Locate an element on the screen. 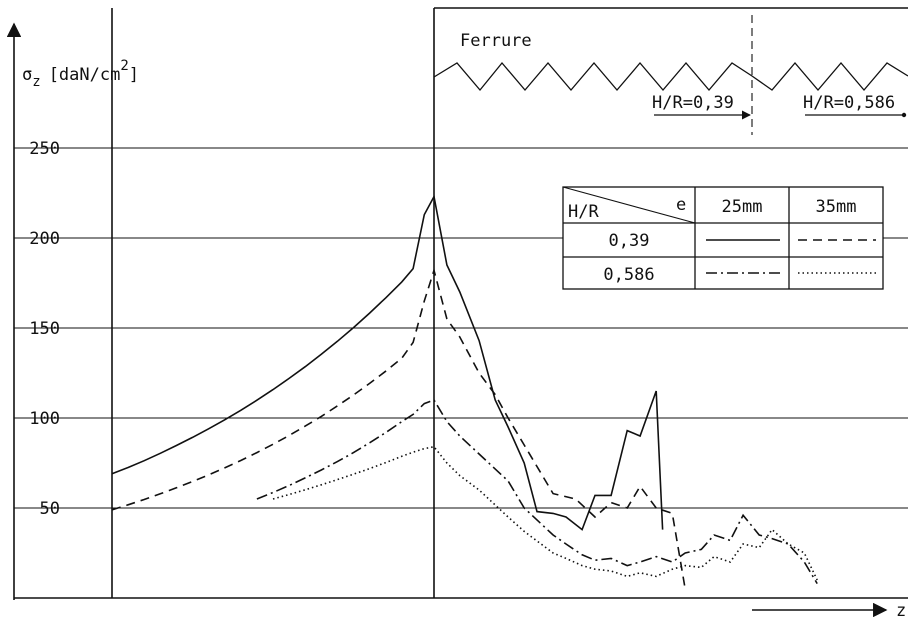 The image size is (908, 623). hr2-arrow-dot is located at coordinates (904, 115).